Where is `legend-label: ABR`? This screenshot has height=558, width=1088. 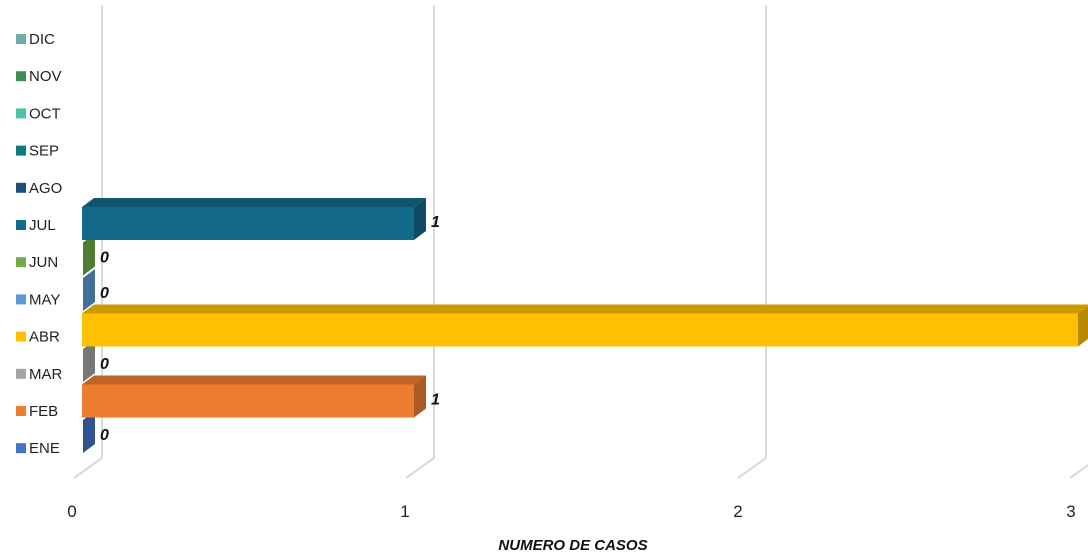 legend-label: ABR is located at coordinates (44, 337).